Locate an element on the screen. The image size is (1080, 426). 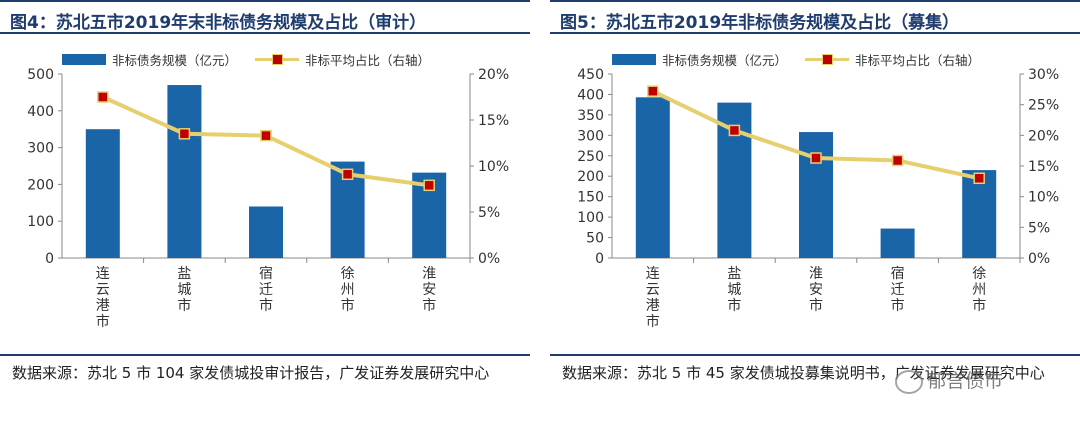
y-tick-label: 150 is located at coordinates (590, 198).